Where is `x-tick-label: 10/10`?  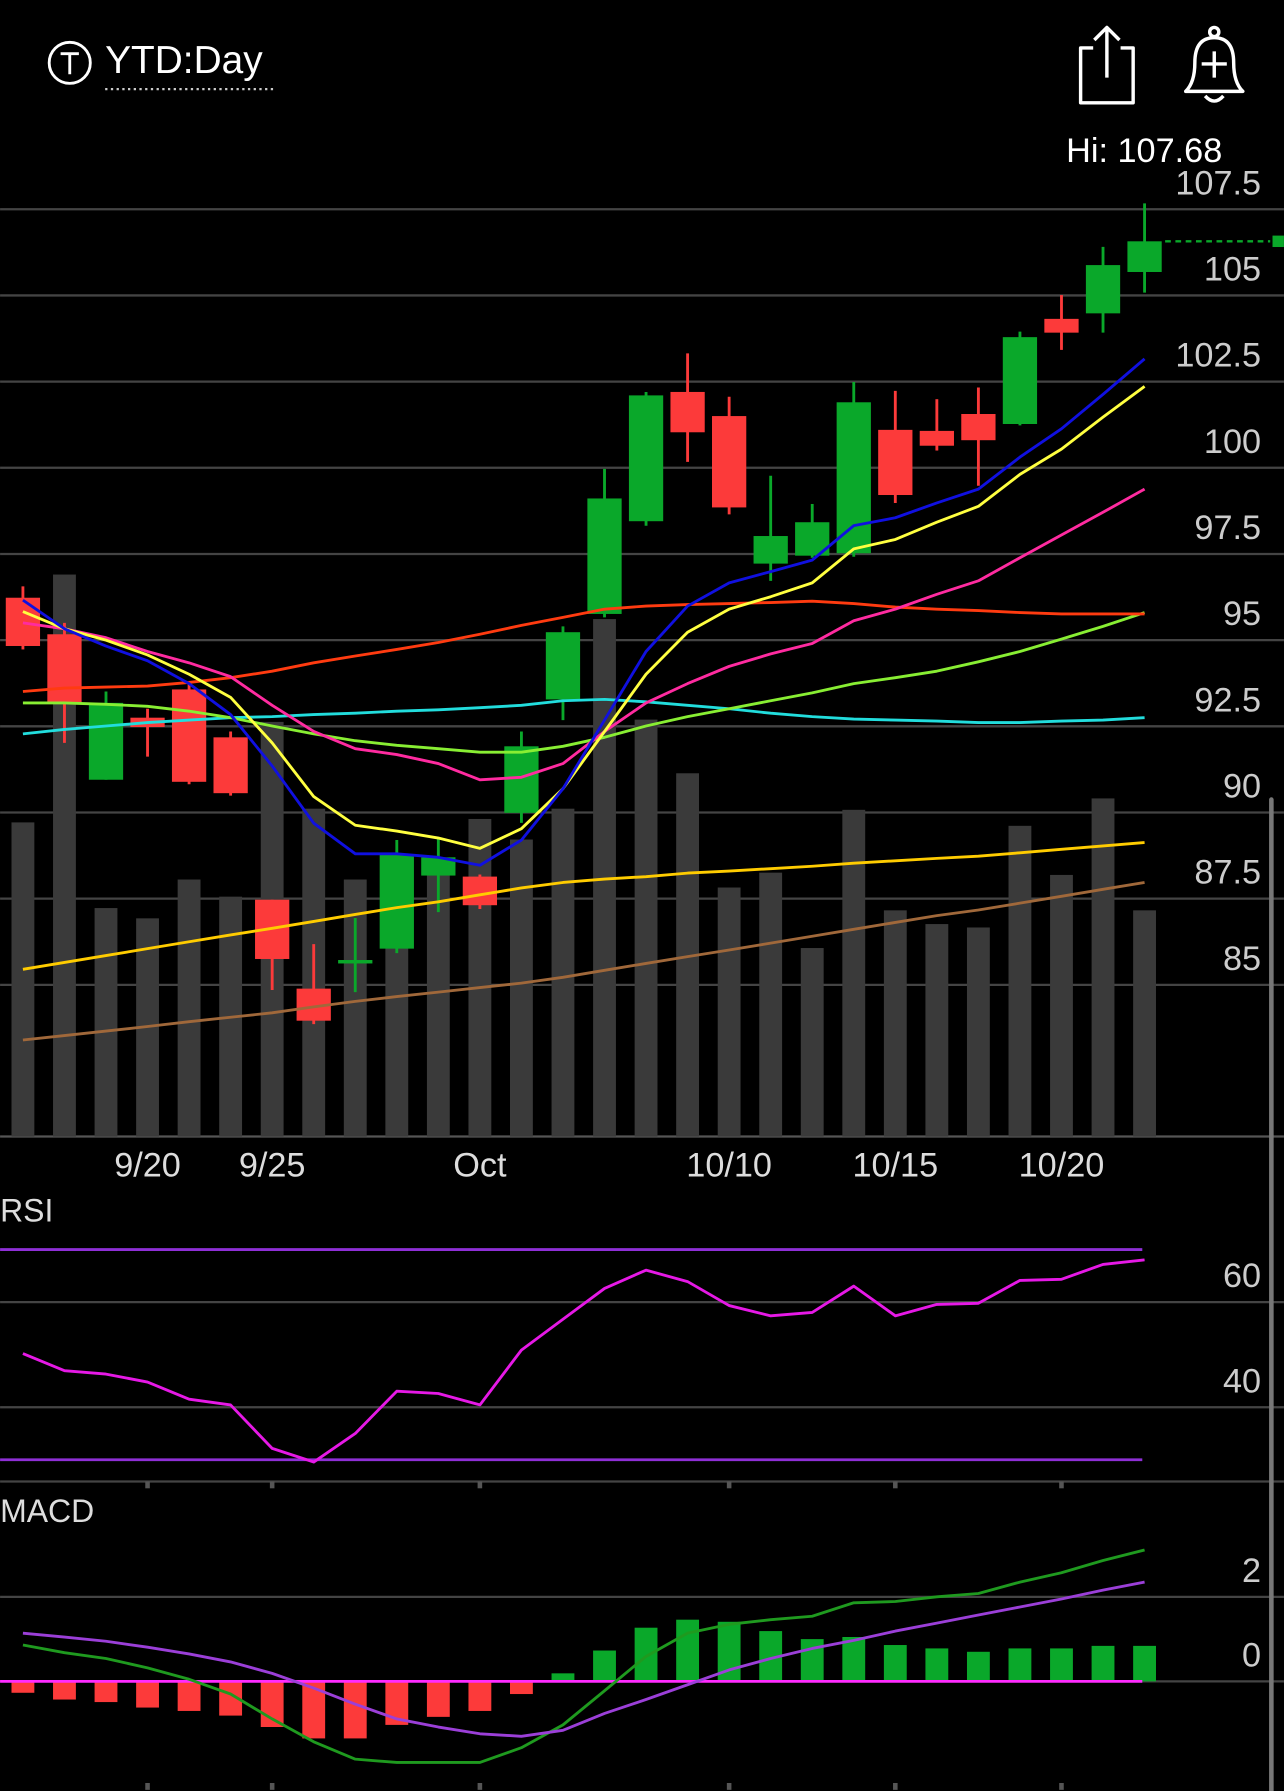 x-tick-label: 10/10 is located at coordinates (729, 1165).